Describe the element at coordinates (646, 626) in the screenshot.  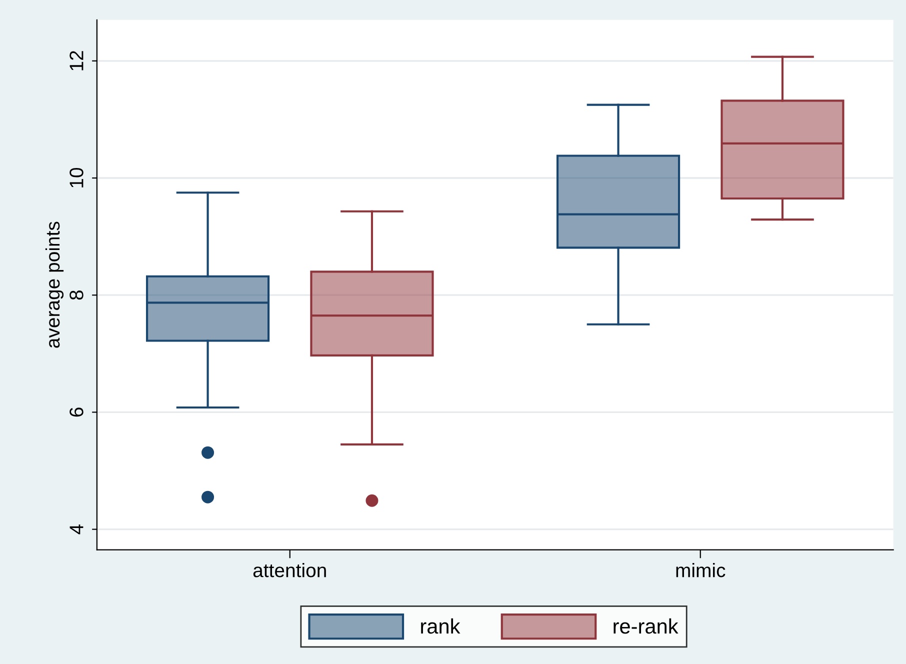
I see `legend-label: re-rank` at that location.